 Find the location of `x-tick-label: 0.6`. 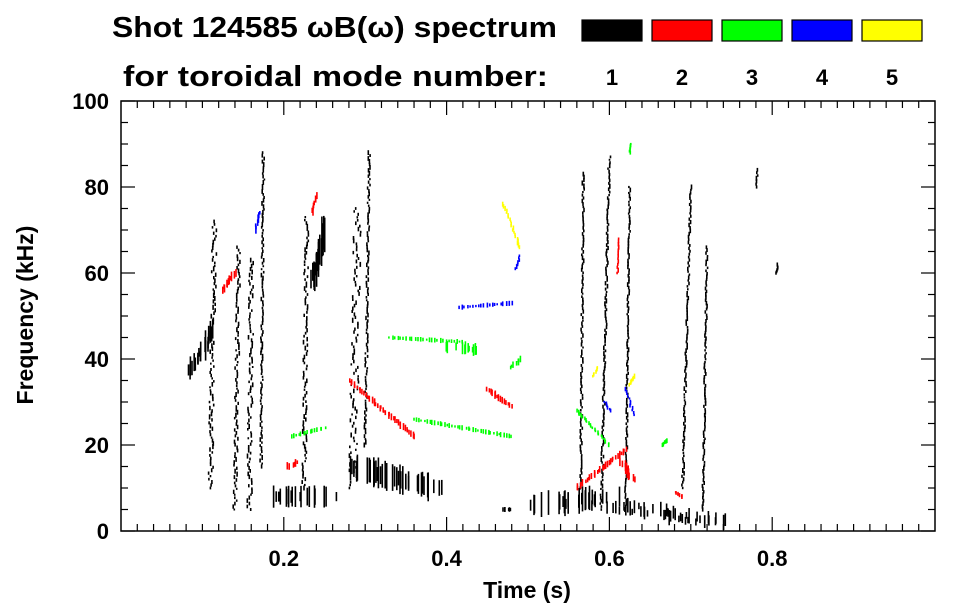

x-tick-label: 0.6 is located at coordinates (609, 558).